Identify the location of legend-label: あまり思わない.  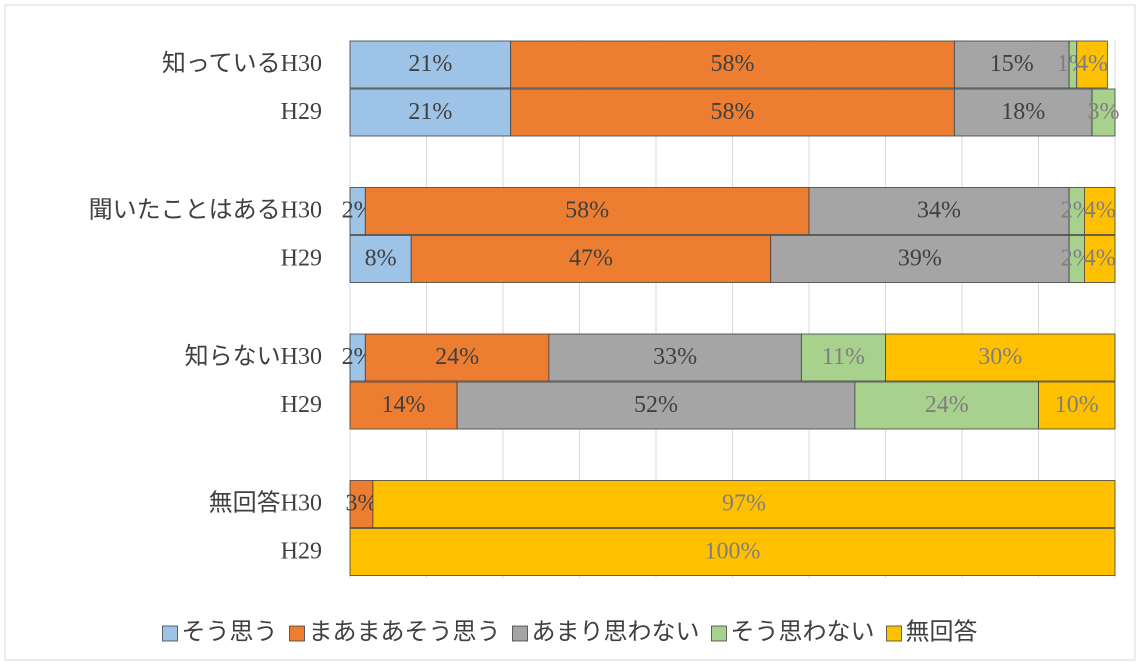
(616, 633).